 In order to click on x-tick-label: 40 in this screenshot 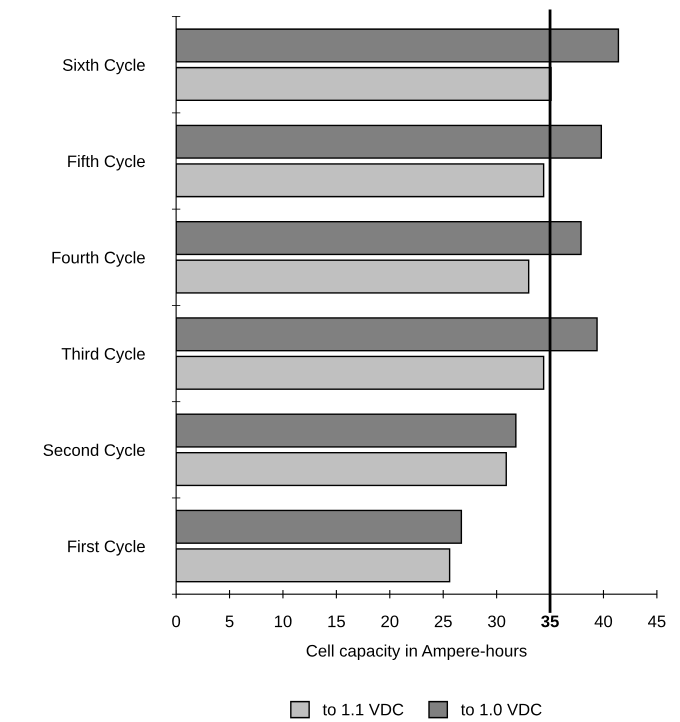, I will do `click(603, 621)`.